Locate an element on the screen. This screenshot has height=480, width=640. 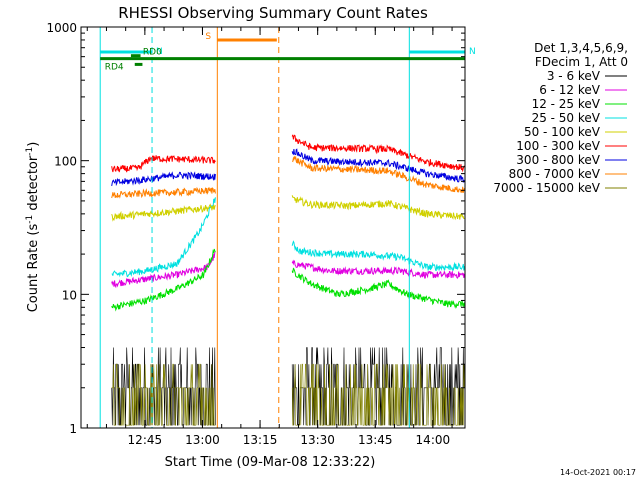
legend-entry: 50 - 100 keV is located at coordinates (562, 132).